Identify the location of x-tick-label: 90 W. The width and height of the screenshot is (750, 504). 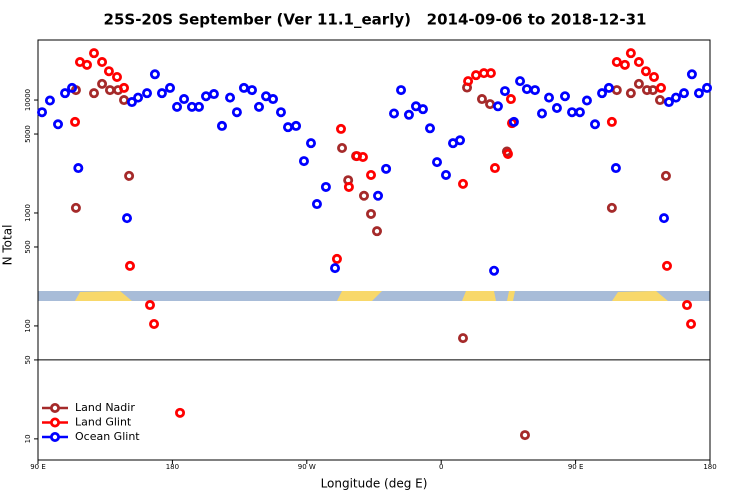
(307, 467).